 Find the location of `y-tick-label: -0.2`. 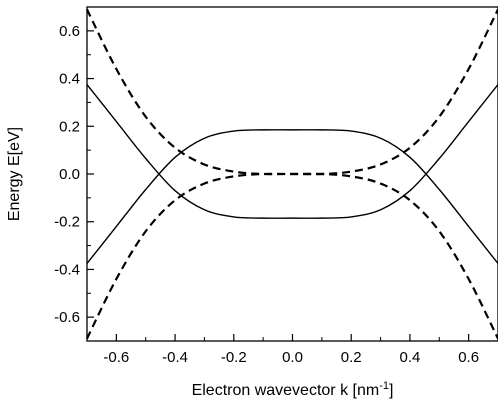

y-tick-label: -0.2 is located at coordinates (67, 222).